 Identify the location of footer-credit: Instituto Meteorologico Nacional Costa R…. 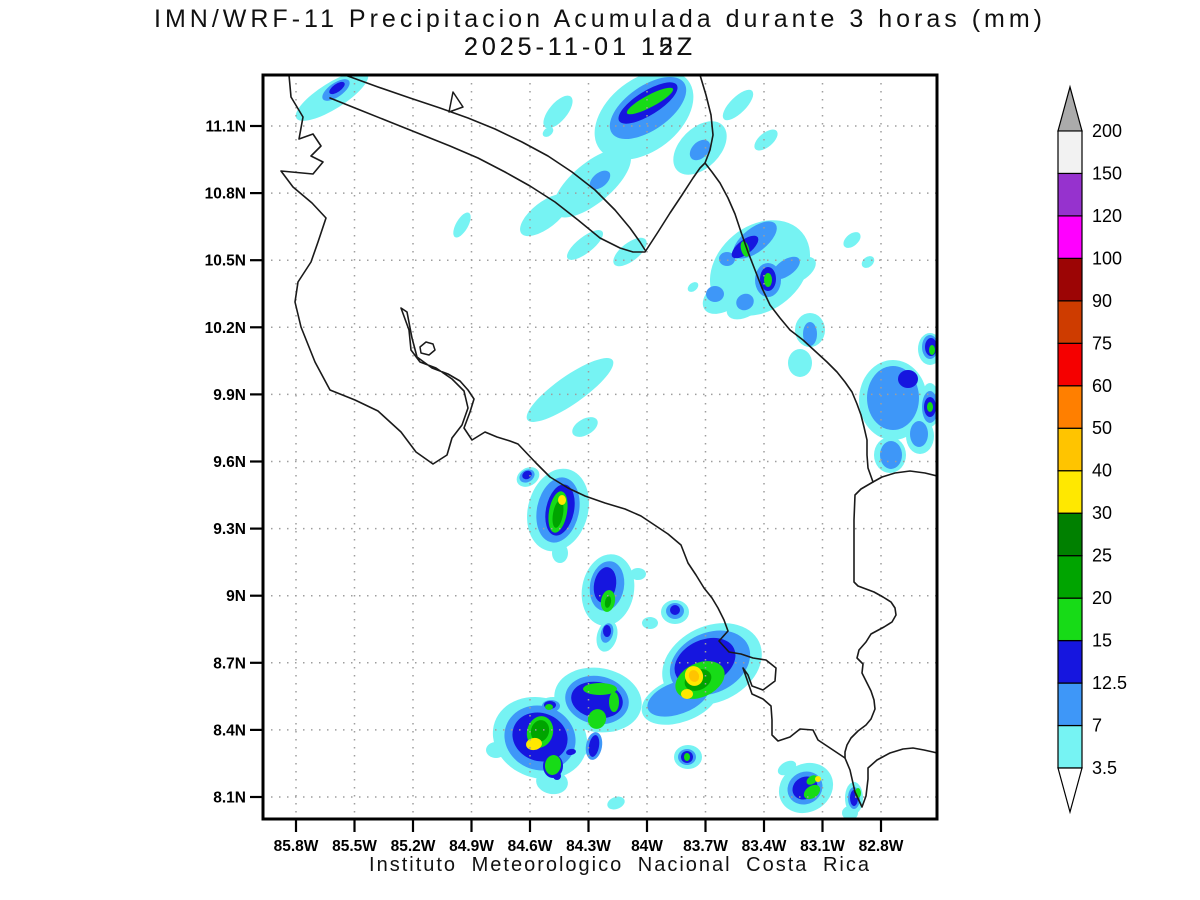
(620, 865).